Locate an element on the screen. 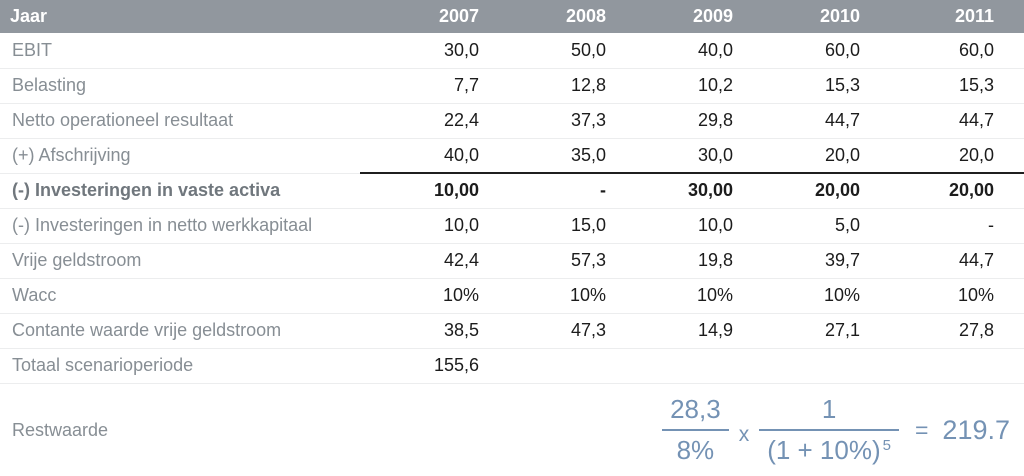 The height and width of the screenshot is (476, 1024). column-header-2008: 2008 is located at coordinates (550, 16).